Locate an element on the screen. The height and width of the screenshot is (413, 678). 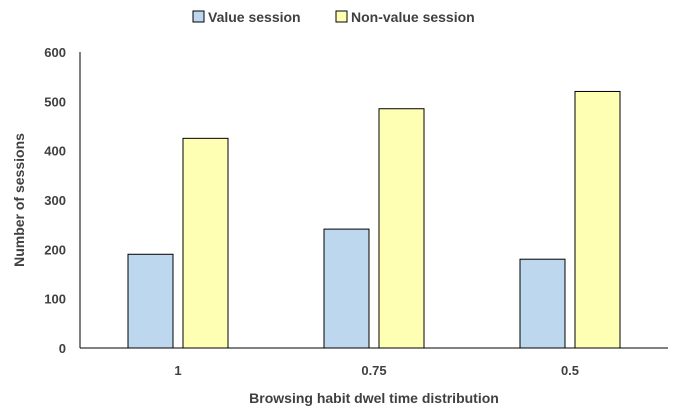
legend-label-non-value-session: Non-value session is located at coordinates (413, 17).